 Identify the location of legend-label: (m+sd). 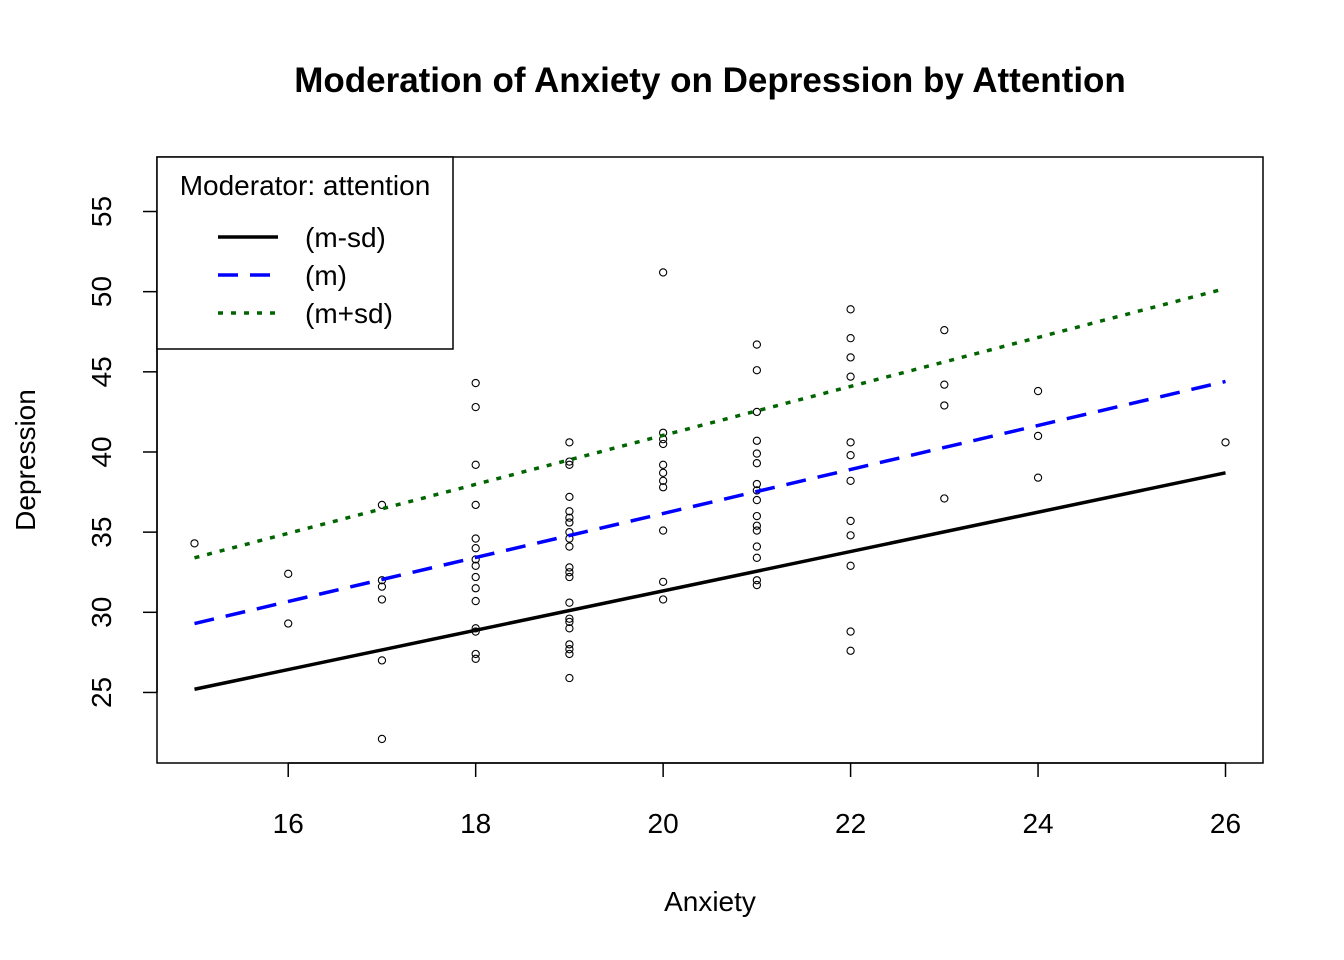
(349, 313).